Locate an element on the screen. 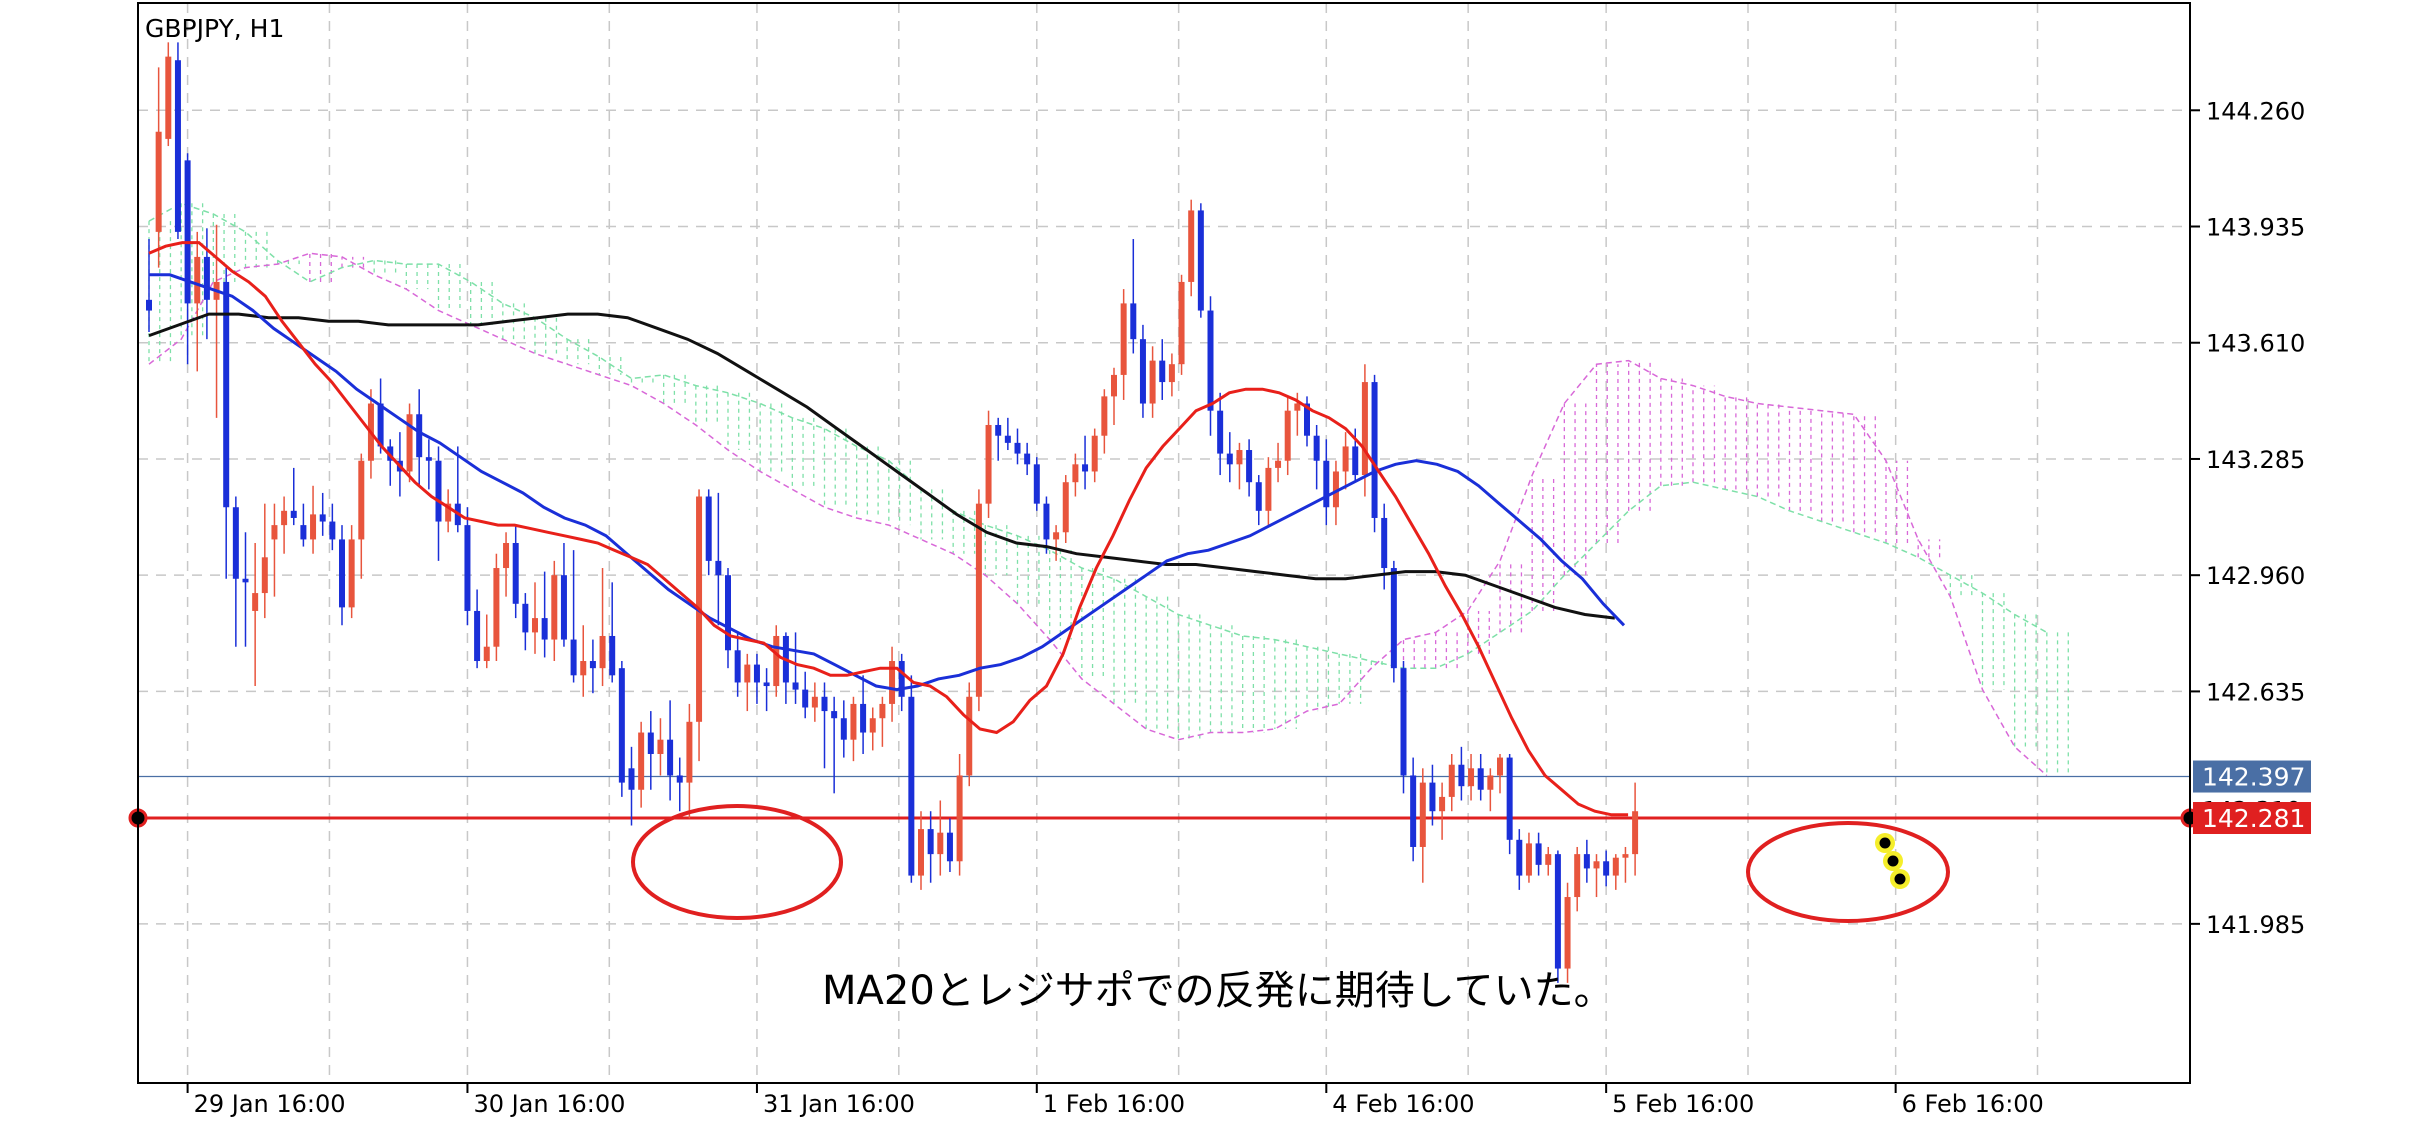  y-tick-label-1: 143.935 is located at coordinates (2255, 228).